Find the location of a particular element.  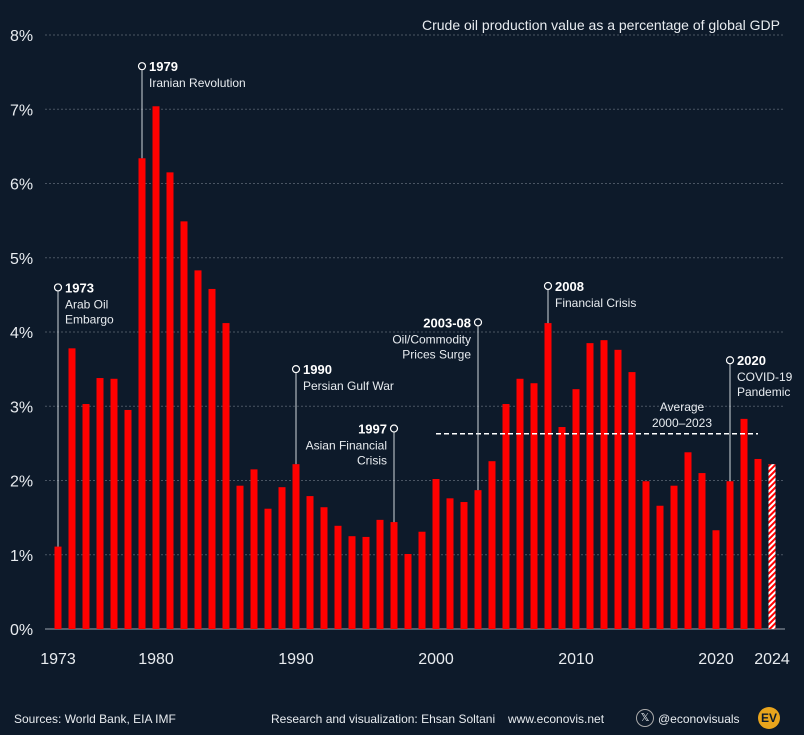

y-tick-label: 3% is located at coordinates (21, 407).